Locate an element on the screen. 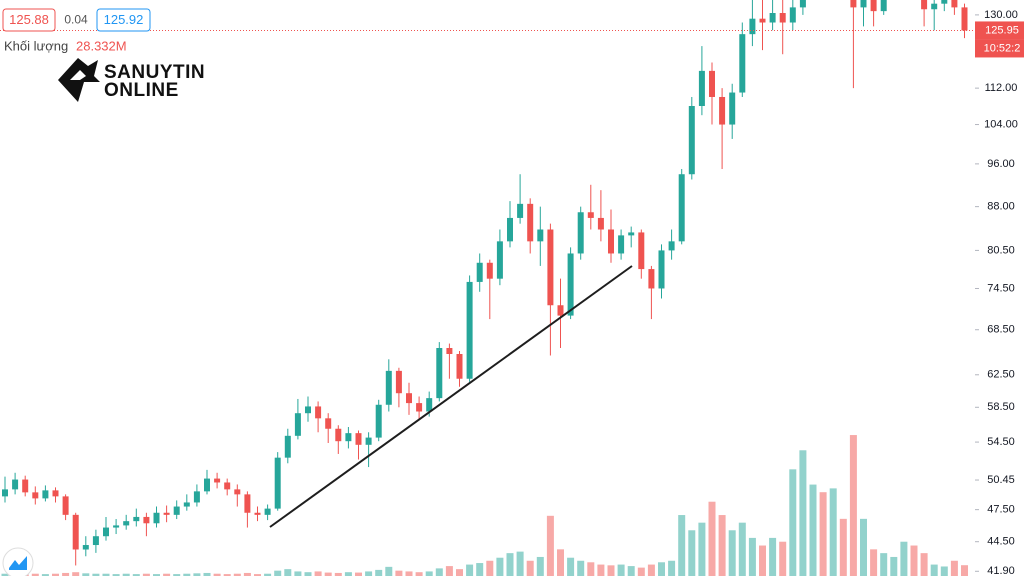 Image resolution: width=1024 pixels, height=576 pixels. badge is located at coordinates (18, 561).